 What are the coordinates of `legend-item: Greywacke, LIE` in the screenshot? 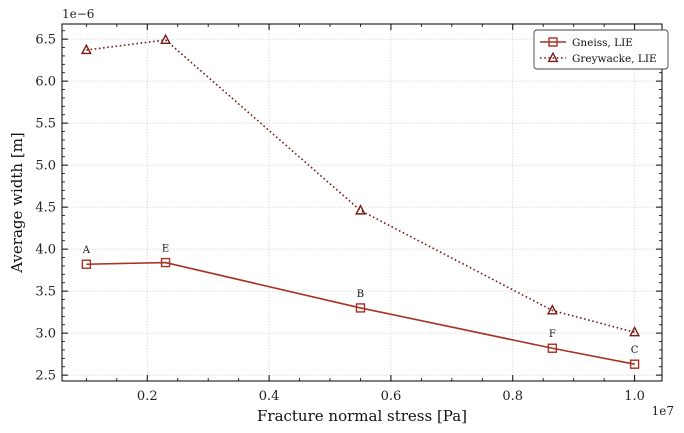 It's located at (598, 58).